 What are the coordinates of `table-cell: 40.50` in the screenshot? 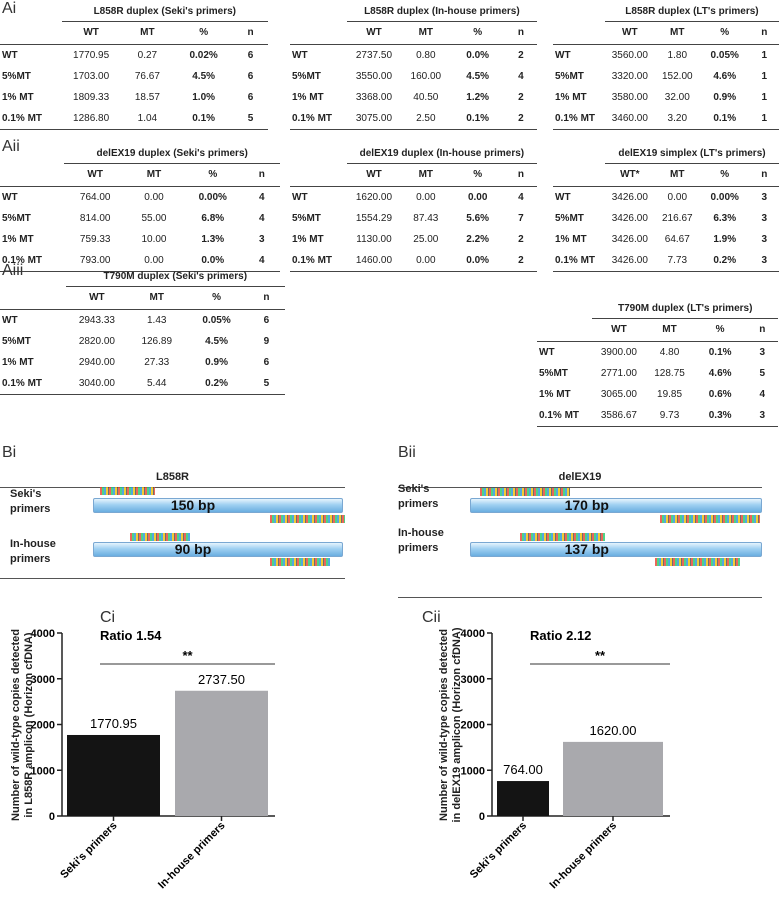 It's located at (426, 97).